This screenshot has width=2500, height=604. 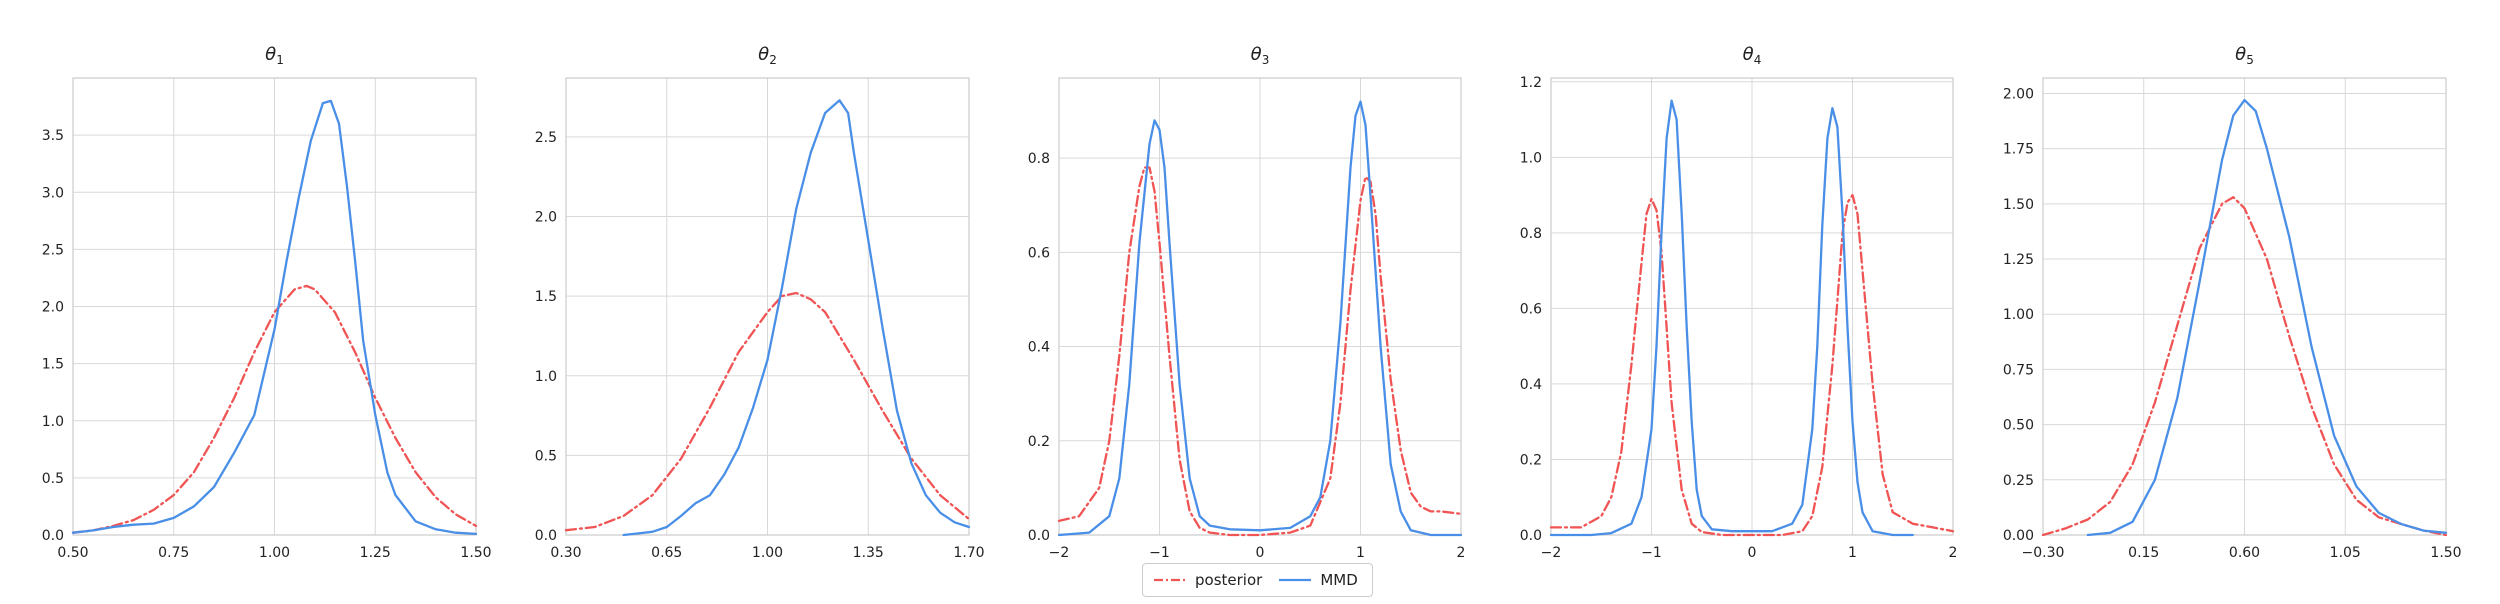 I want to click on x-tick-label: 1.70, so click(x=968, y=553).